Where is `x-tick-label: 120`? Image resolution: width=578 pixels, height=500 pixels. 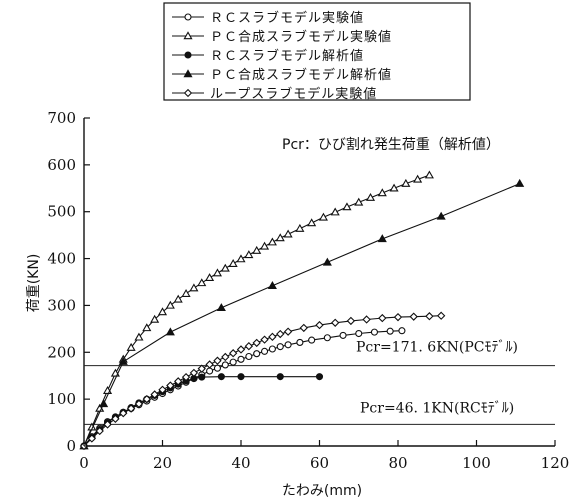 x-tick-label: 120 is located at coordinates (555, 463).